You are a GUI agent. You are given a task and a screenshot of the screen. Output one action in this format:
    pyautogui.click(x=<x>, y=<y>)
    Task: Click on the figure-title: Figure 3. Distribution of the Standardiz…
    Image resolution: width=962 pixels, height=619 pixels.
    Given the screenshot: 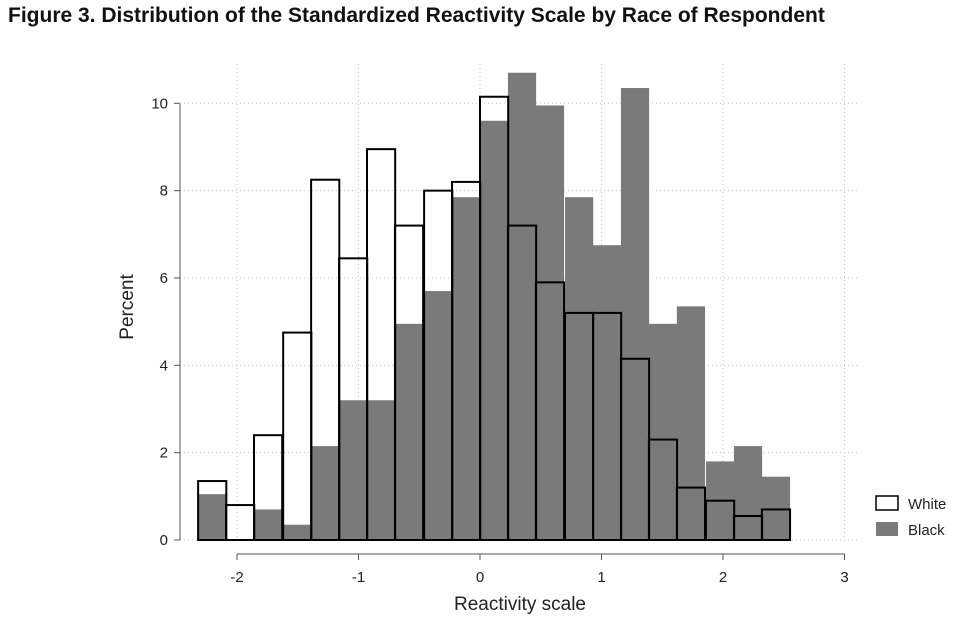 What is the action you would take?
    pyautogui.click(x=416, y=15)
    